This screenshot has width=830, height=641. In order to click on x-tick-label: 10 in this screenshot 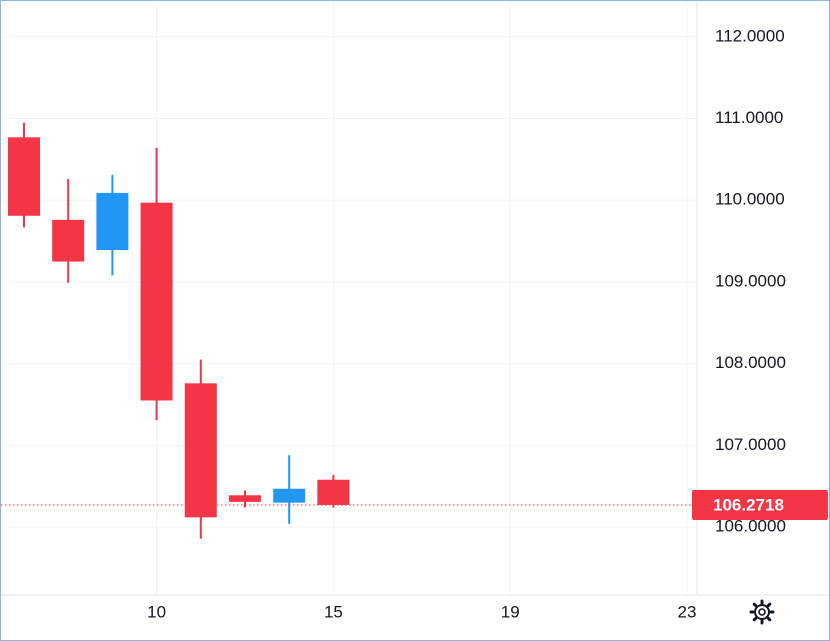, I will do `click(156, 611)`.